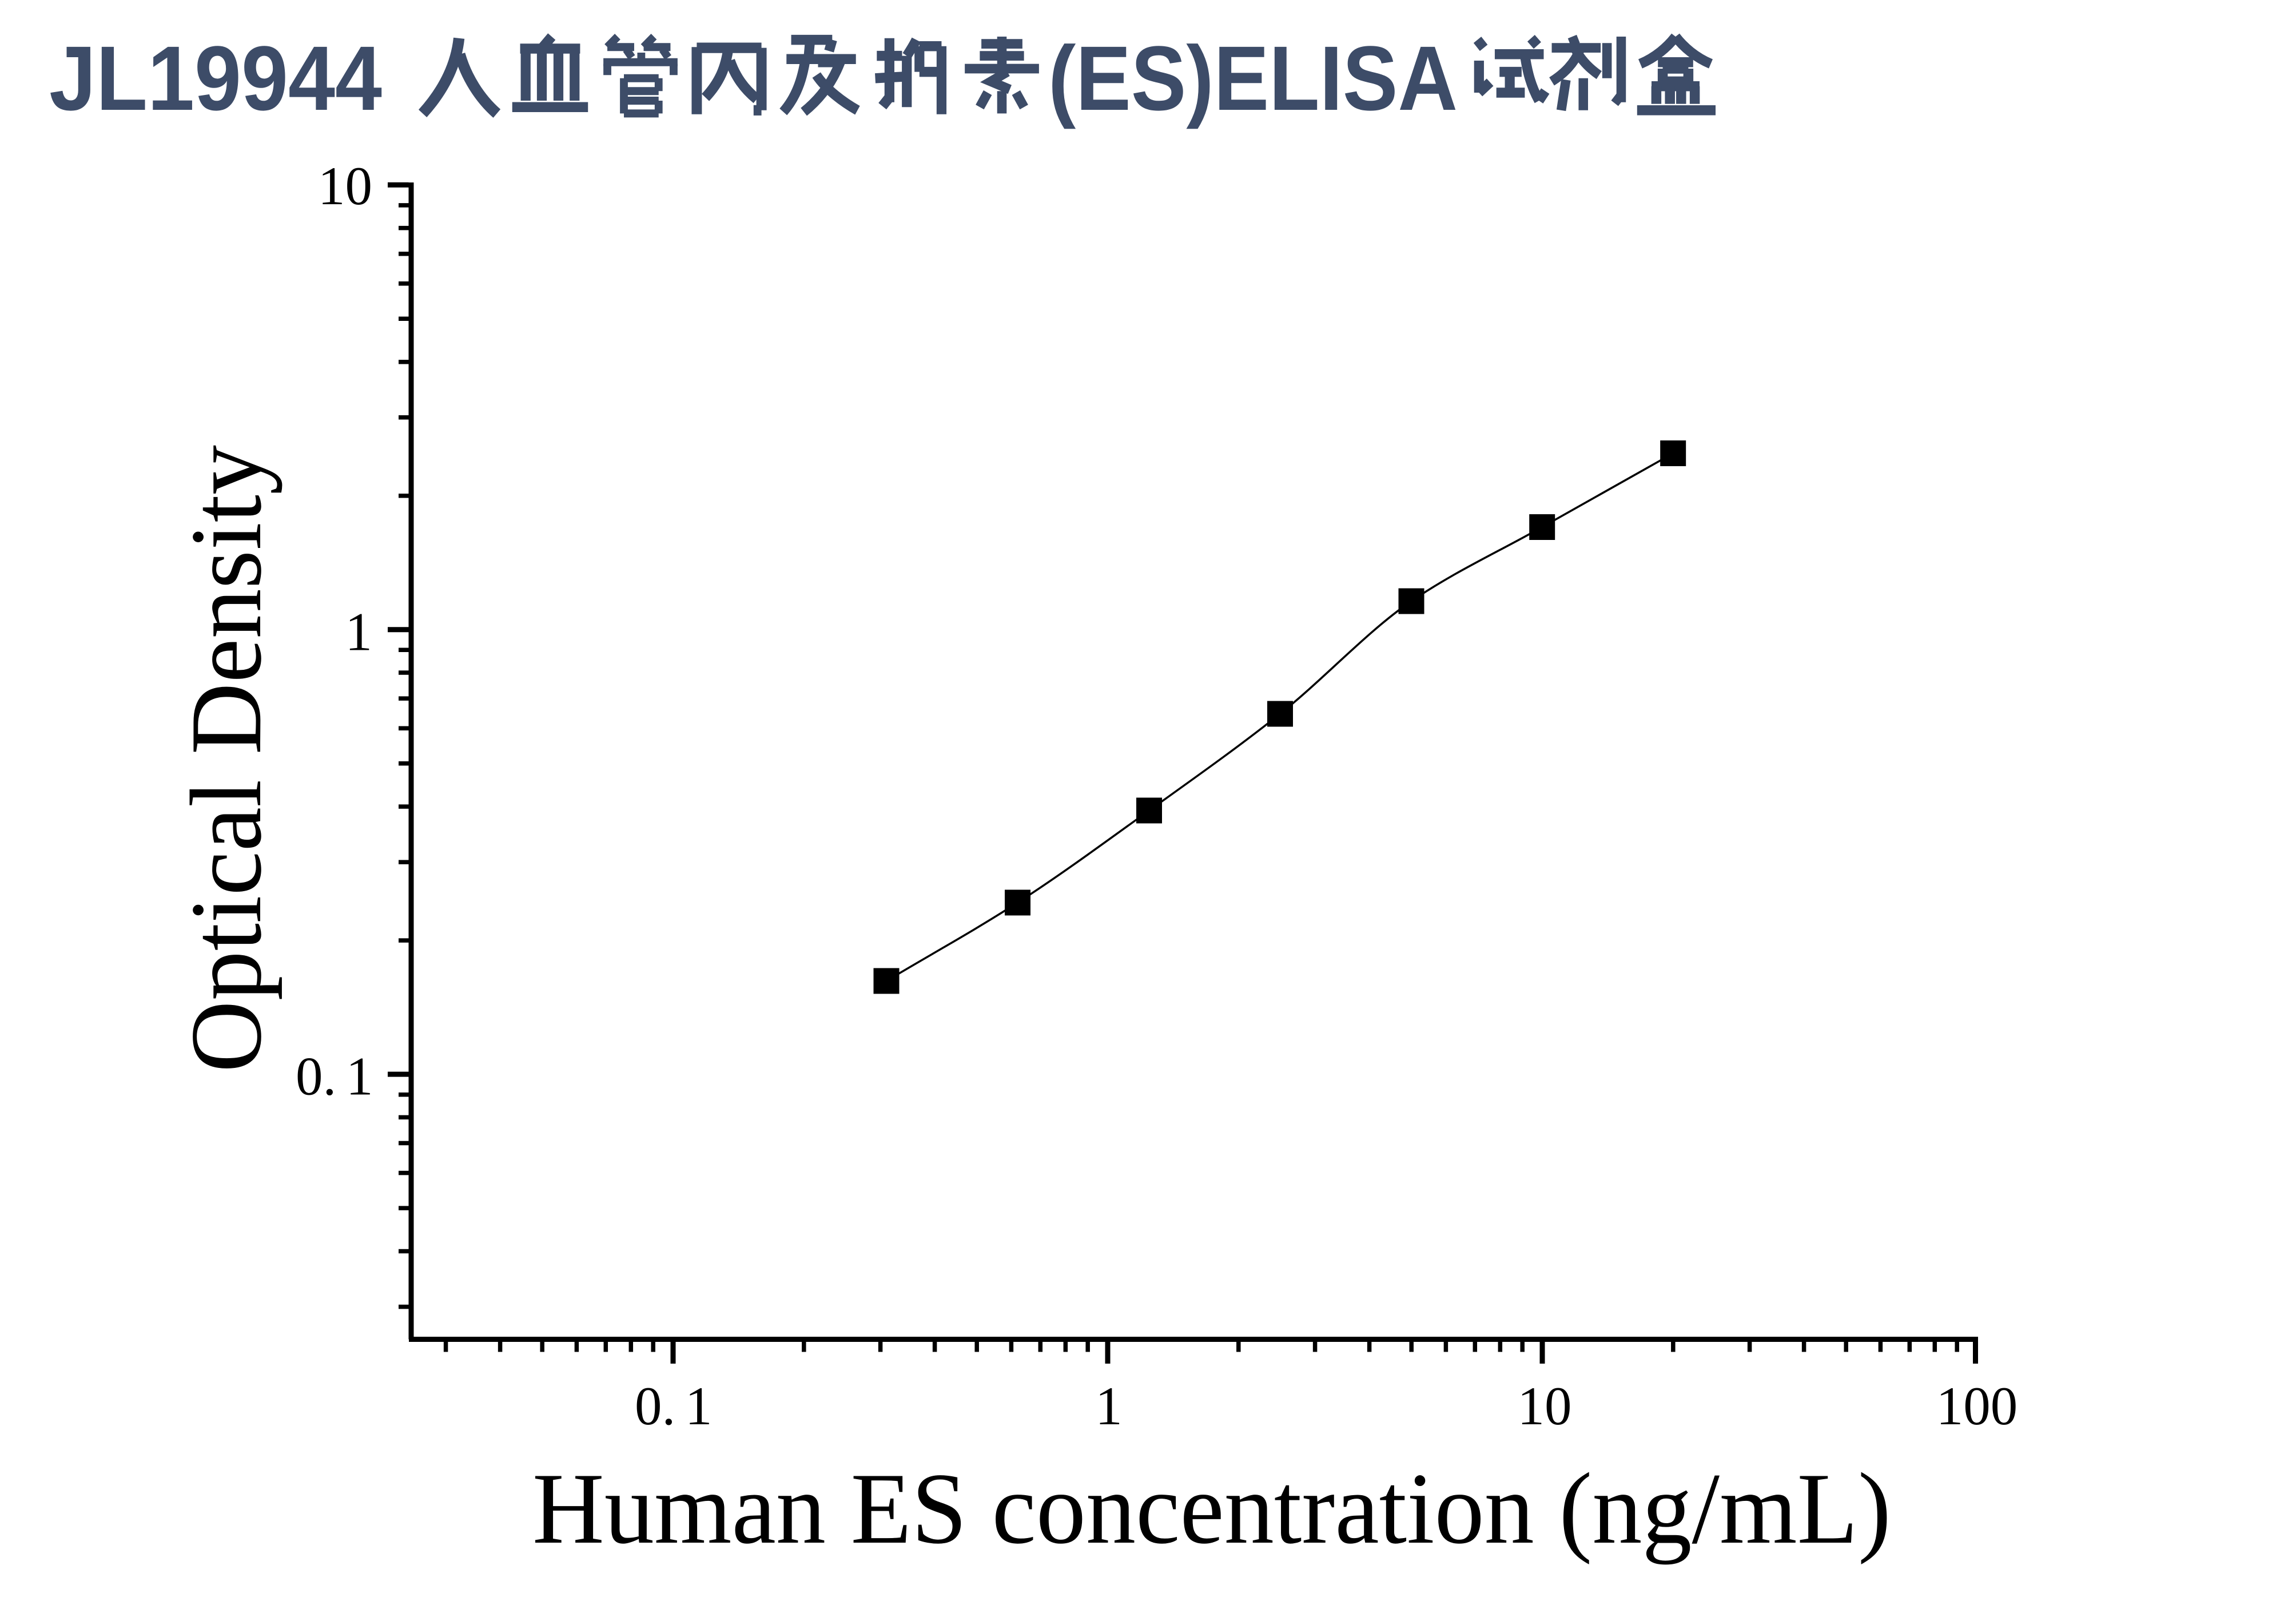 This screenshot has height=1605, width=2296. I want to click on svg-text: Human ES concentration (ng/mL), so click(1212, 1508).